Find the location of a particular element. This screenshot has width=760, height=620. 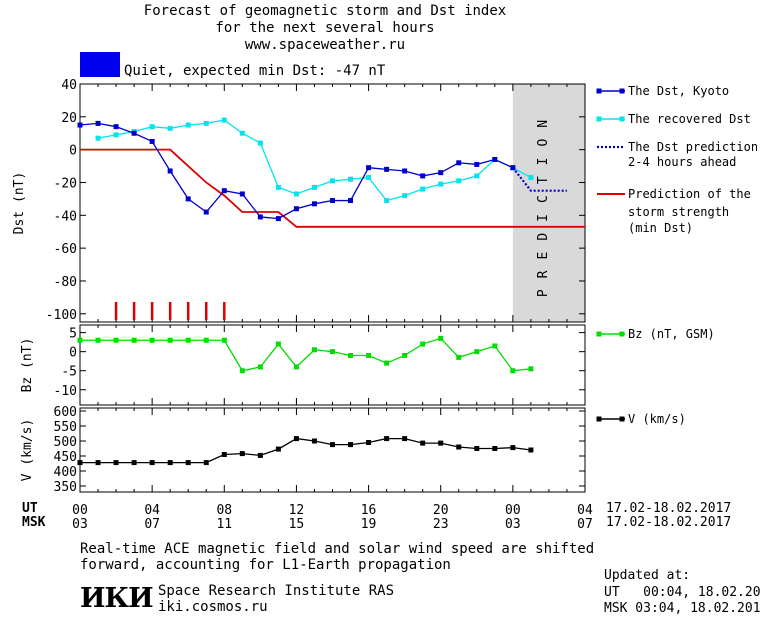

bz-legend-marker is located at coordinates (599, 334).